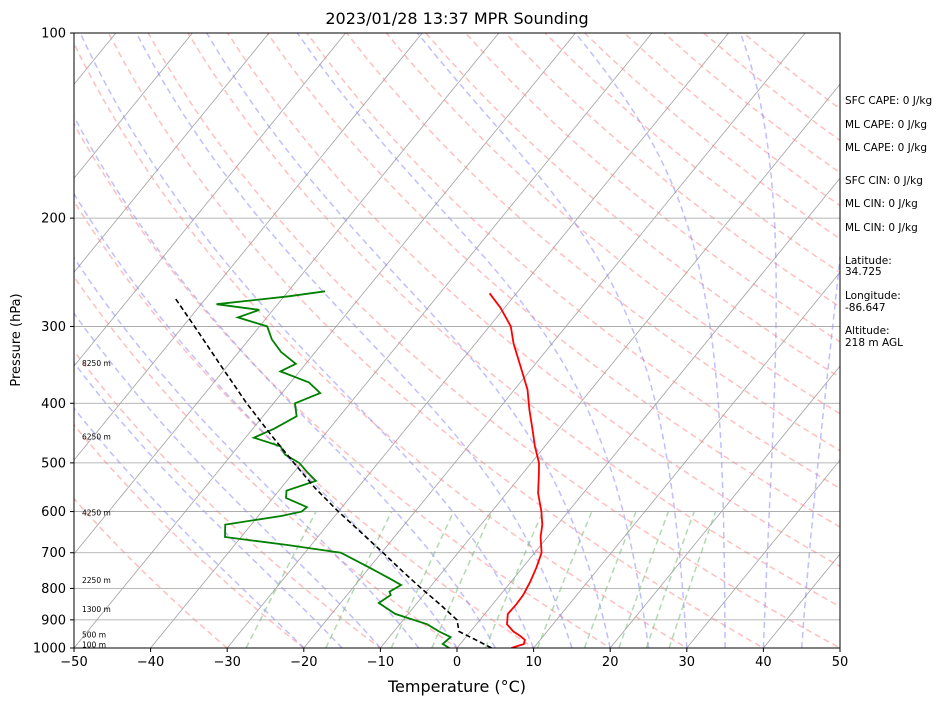 This screenshot has height=705, width=946. What do you see at coordinates (53, 553) in the screenshot?
I see `y-tick-label: 700` at bounding box center [53, 553].